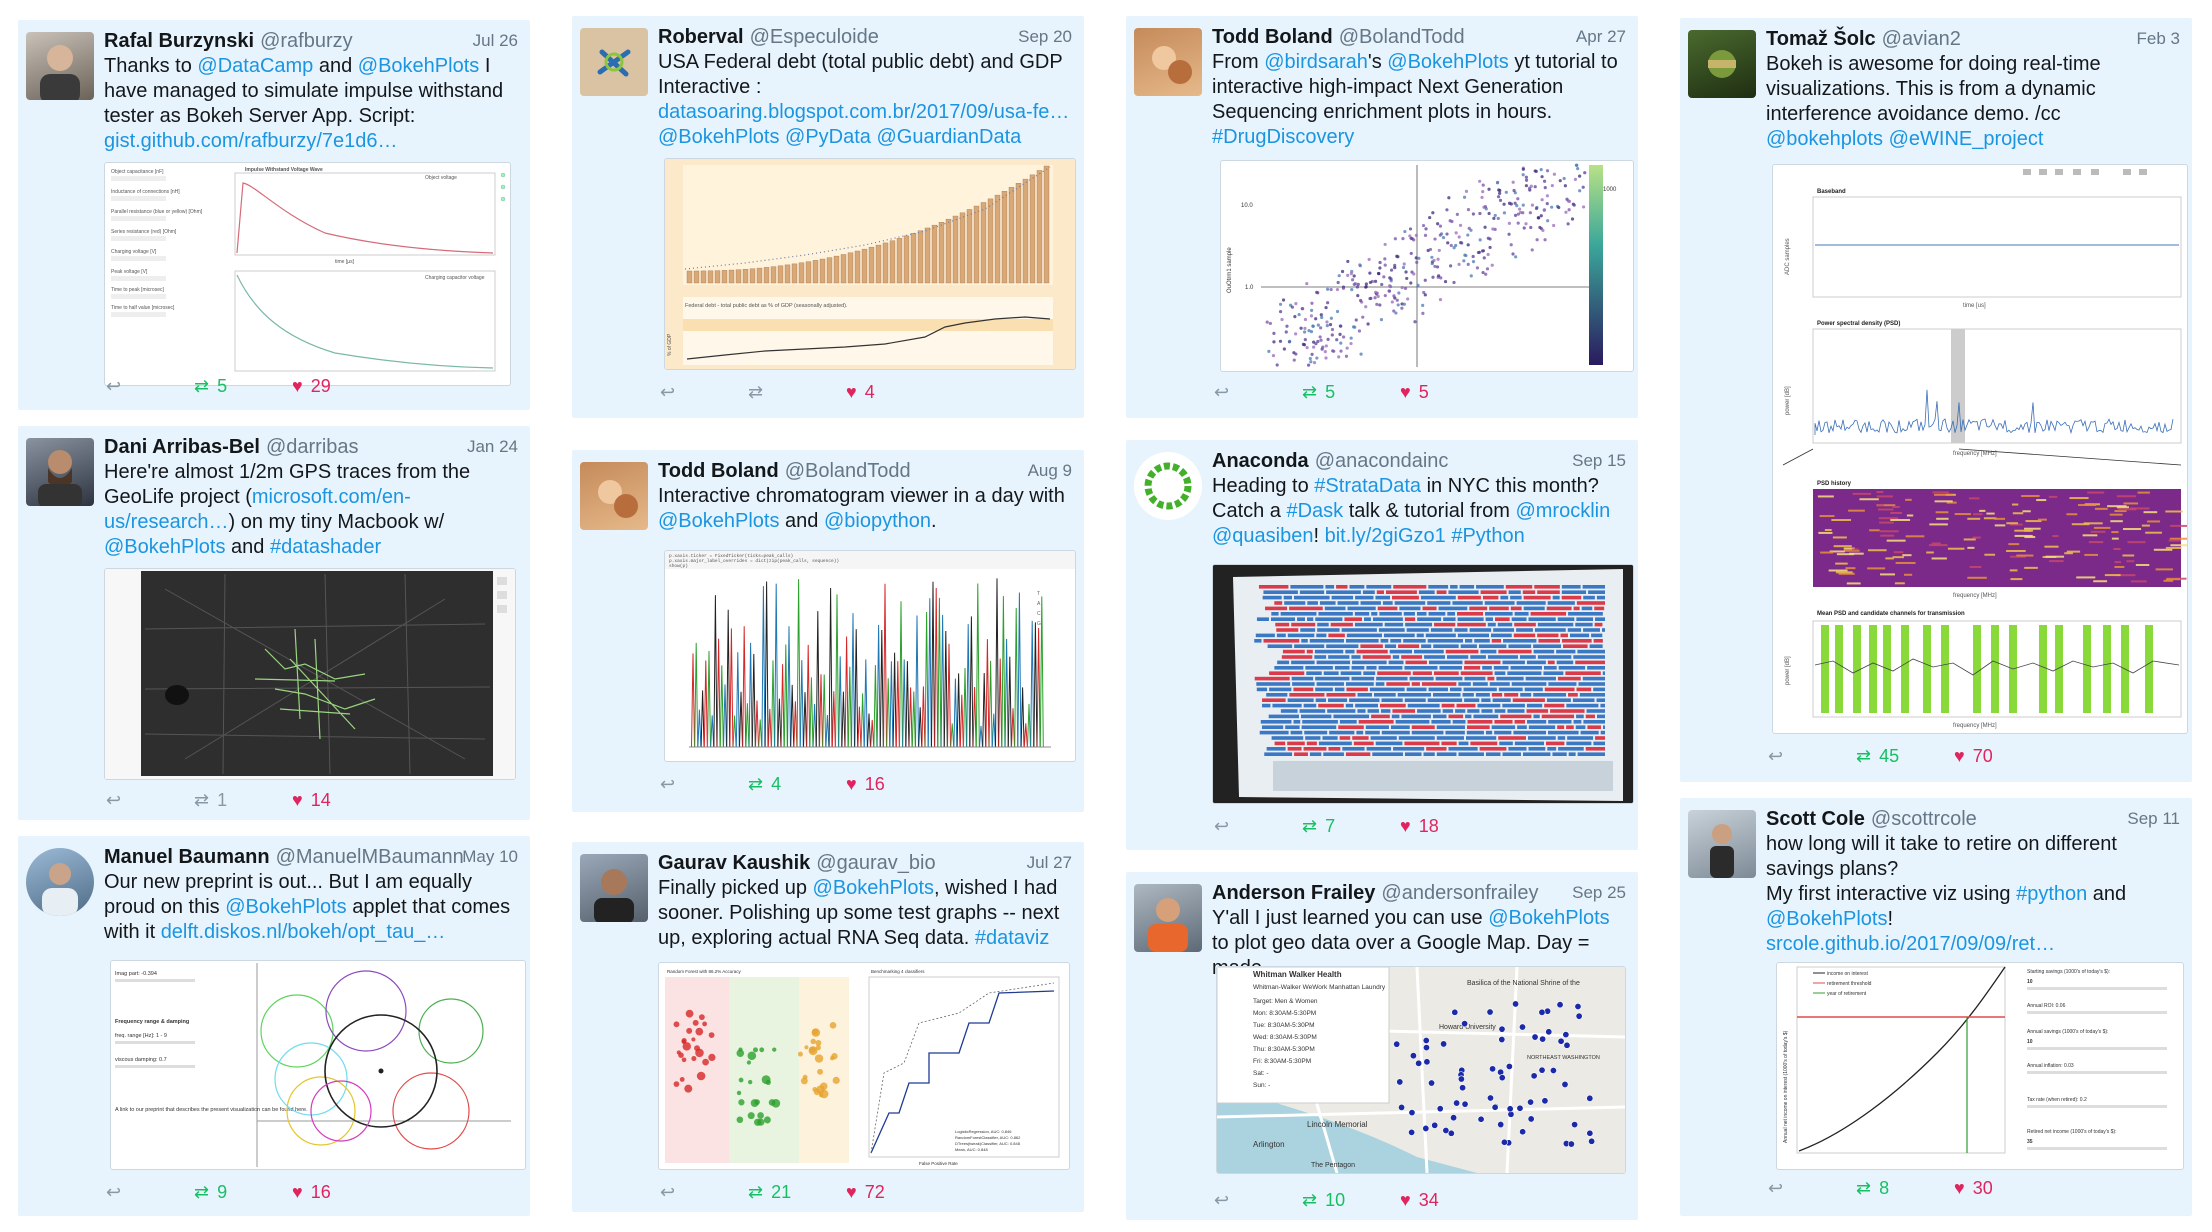 The width and height of the screenshot is (2212, 1232). What do you see at coordinates (1878, 756) in the screenshot?
I see `retweet-button: ⇄ 45` at bounding box center [1878, 756].